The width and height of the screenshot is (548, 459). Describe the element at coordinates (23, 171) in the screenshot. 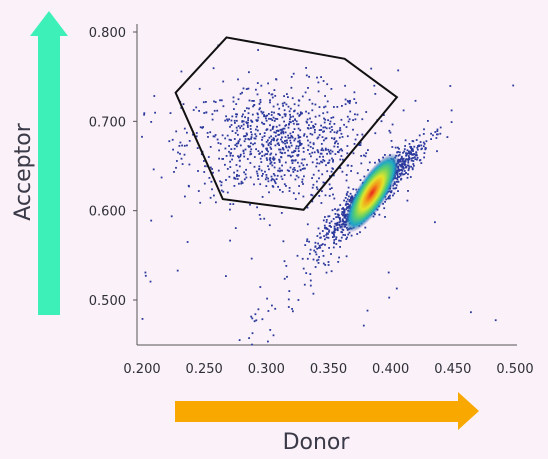

I see `y-axis-title: Acceptor` at that location.